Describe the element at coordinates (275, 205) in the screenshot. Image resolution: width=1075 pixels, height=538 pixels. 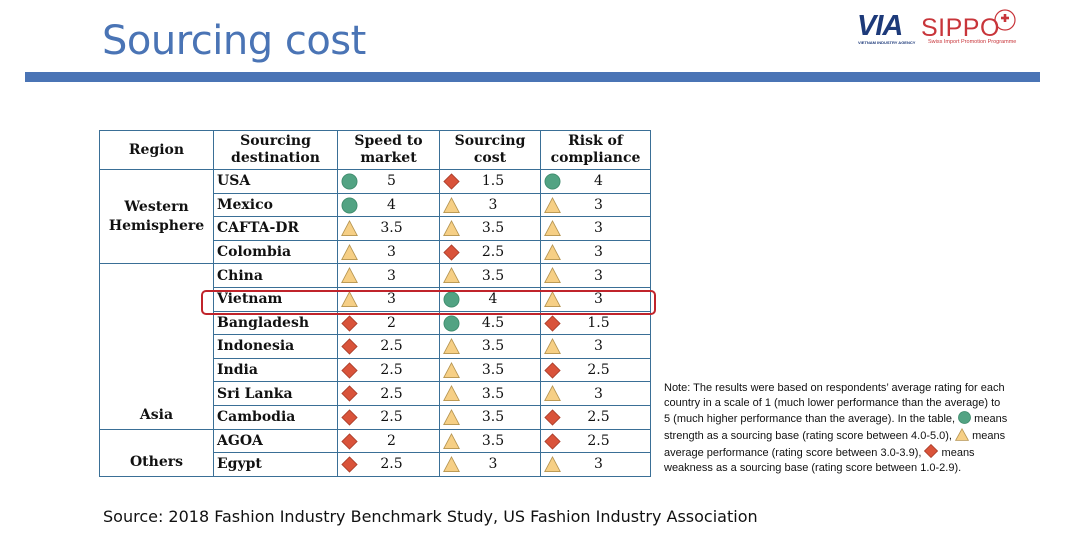
I see `destination-cell: Mexico` at that location.